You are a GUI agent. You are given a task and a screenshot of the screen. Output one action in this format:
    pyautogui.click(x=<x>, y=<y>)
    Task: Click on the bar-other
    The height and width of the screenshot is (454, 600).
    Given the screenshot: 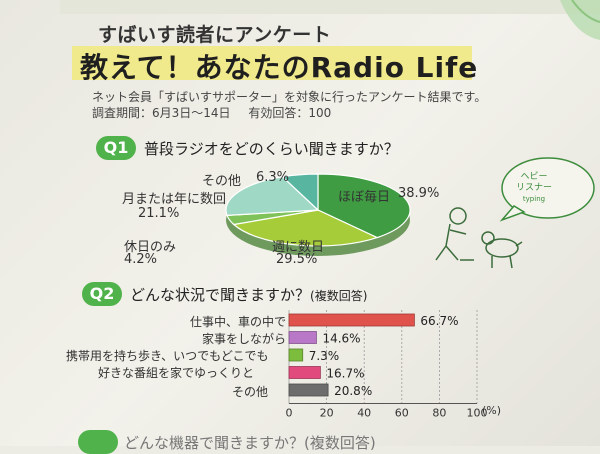 What is the action you would take?
    pyautogui.click(x=308, y=390)
    